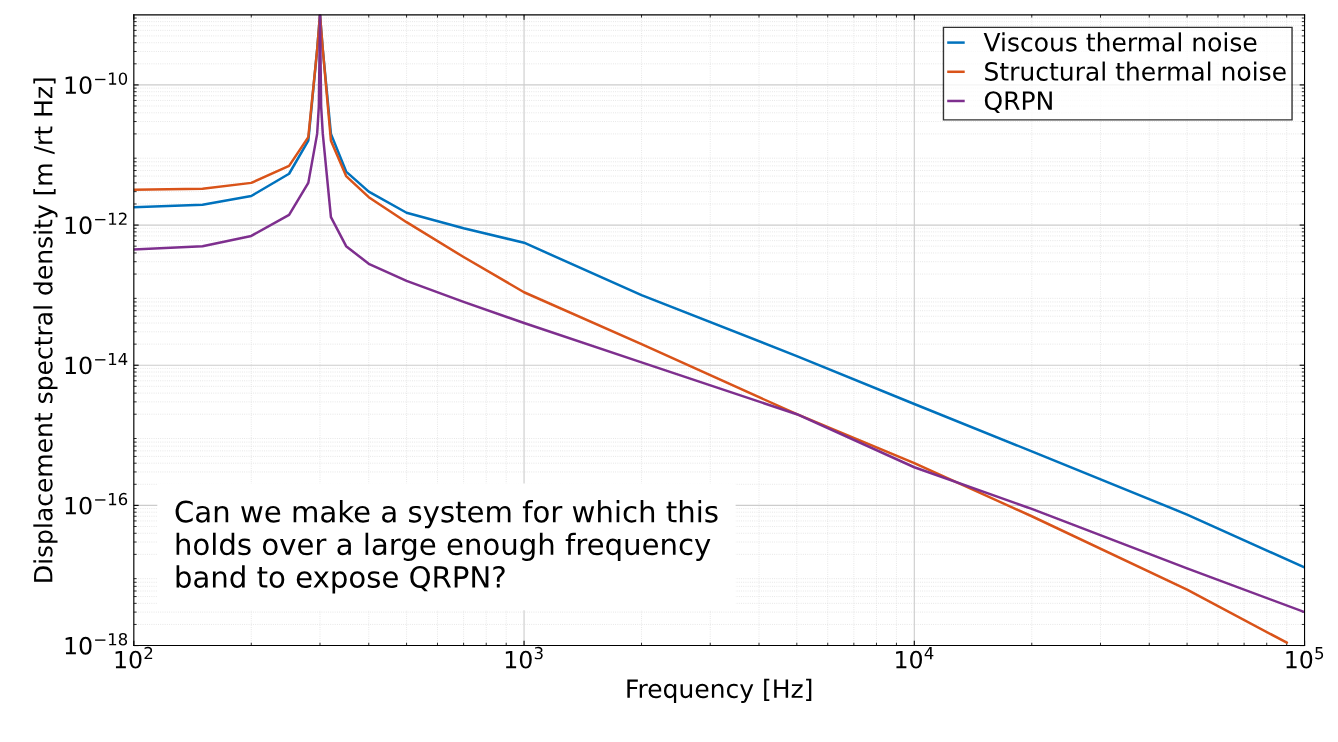 This screenshot has height=742, width=1338. I want to click on legend-label: Viscous thermal noise, so click(1120, 42).